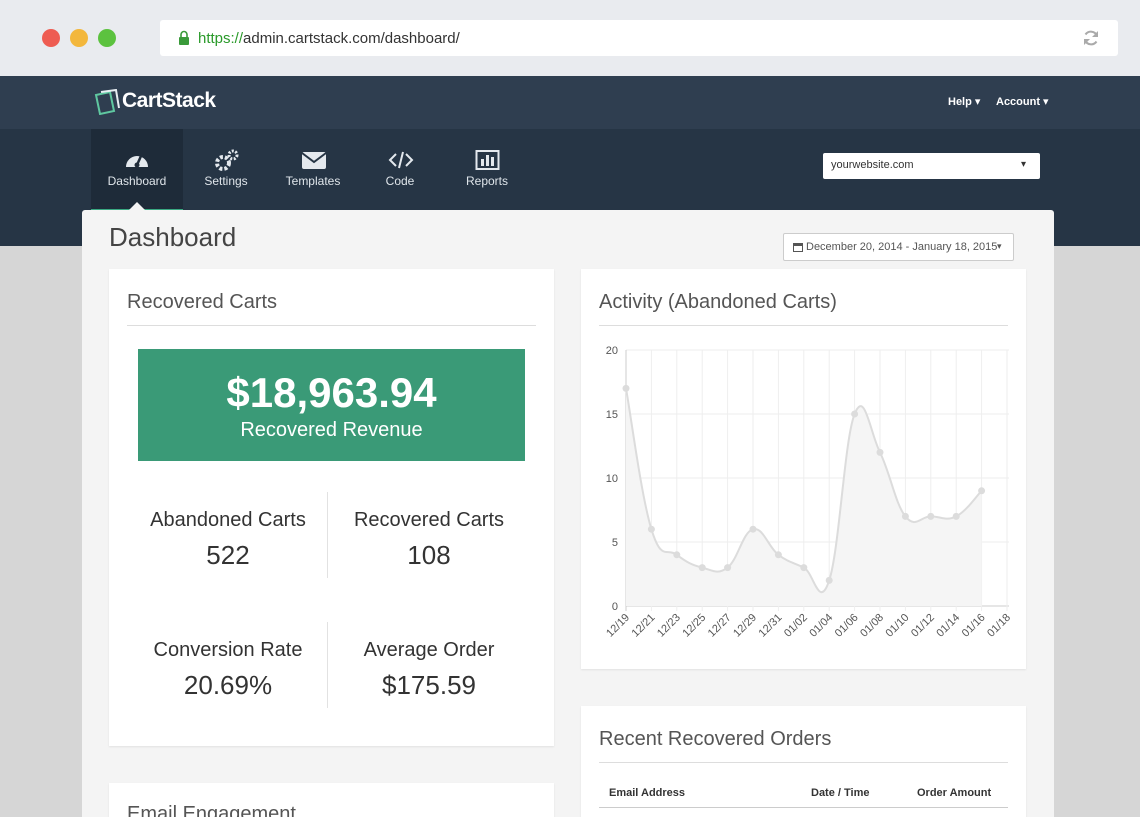 Image resolution: width=1140 pixels, height=817 pixels. I want to click on x-tick-label: 12/23, so click(669, 626).